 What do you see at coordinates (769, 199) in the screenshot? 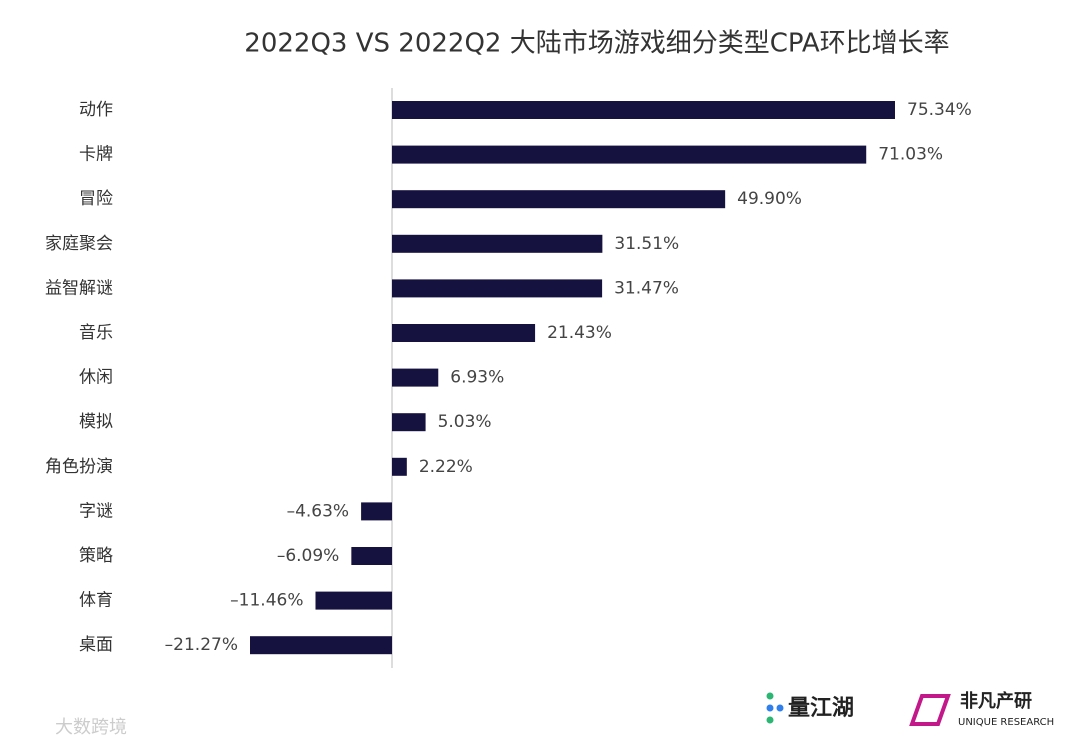
I see `value-label: 49.90%` at bounding box center [769, 199].